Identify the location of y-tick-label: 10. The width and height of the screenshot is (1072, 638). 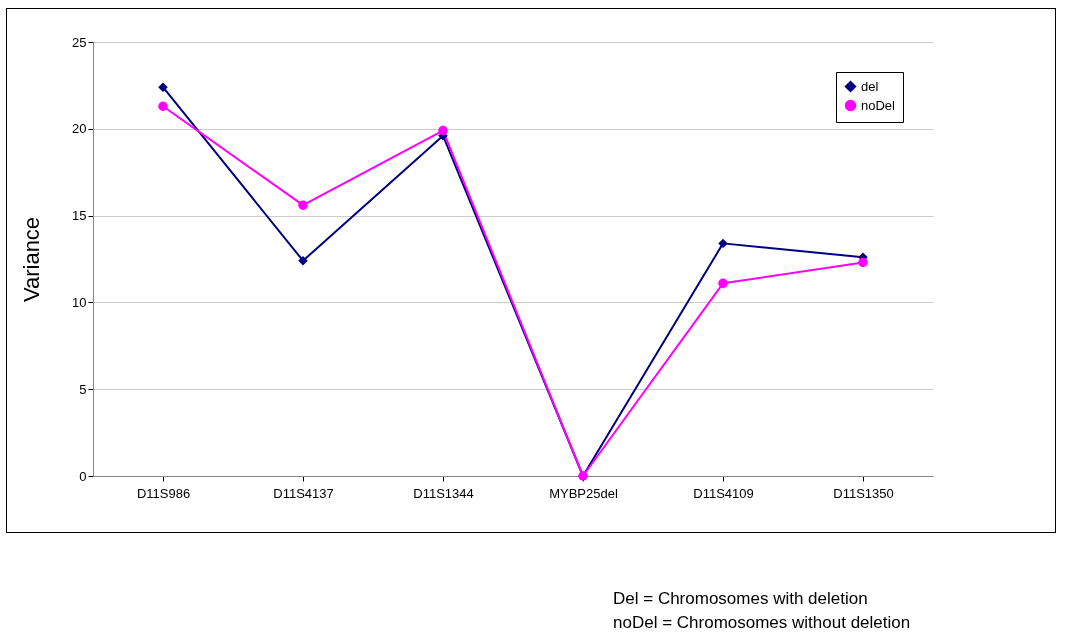
(79, 302).